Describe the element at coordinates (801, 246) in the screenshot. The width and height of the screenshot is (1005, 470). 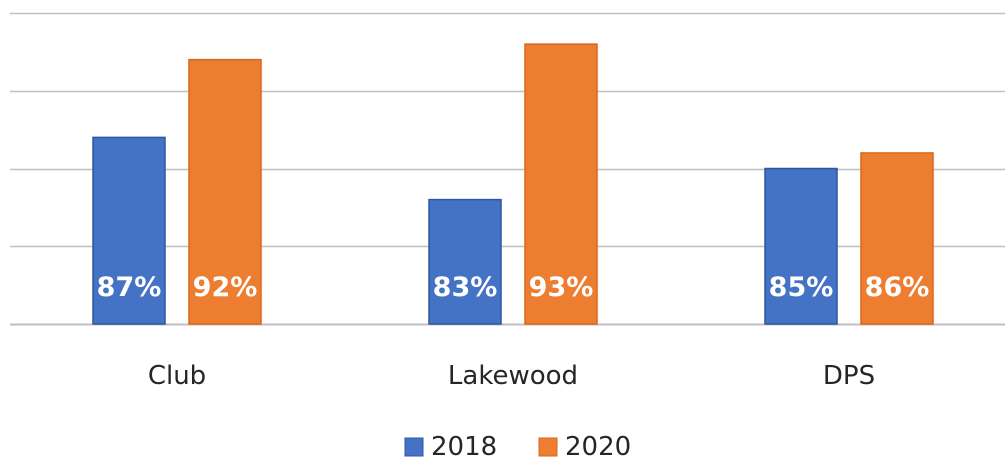
I see `bar-2018-dps` at that location.